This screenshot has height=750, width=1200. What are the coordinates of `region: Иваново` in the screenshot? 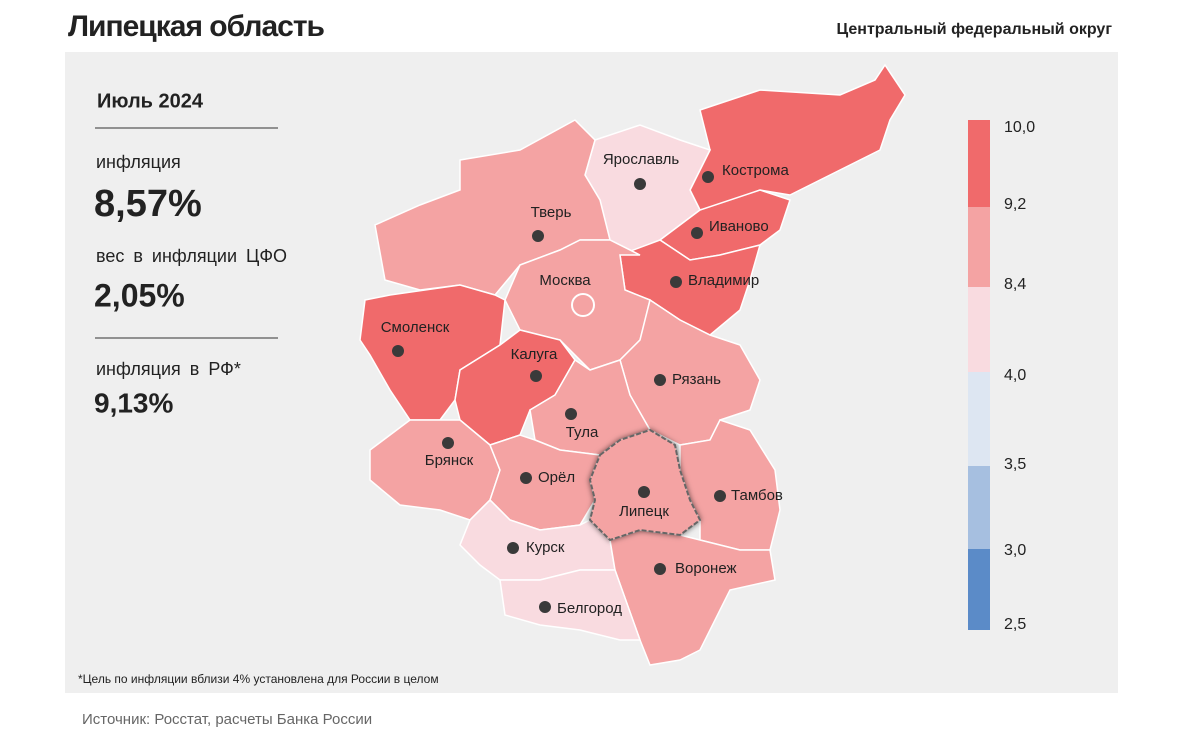 It's located at (724, 225).